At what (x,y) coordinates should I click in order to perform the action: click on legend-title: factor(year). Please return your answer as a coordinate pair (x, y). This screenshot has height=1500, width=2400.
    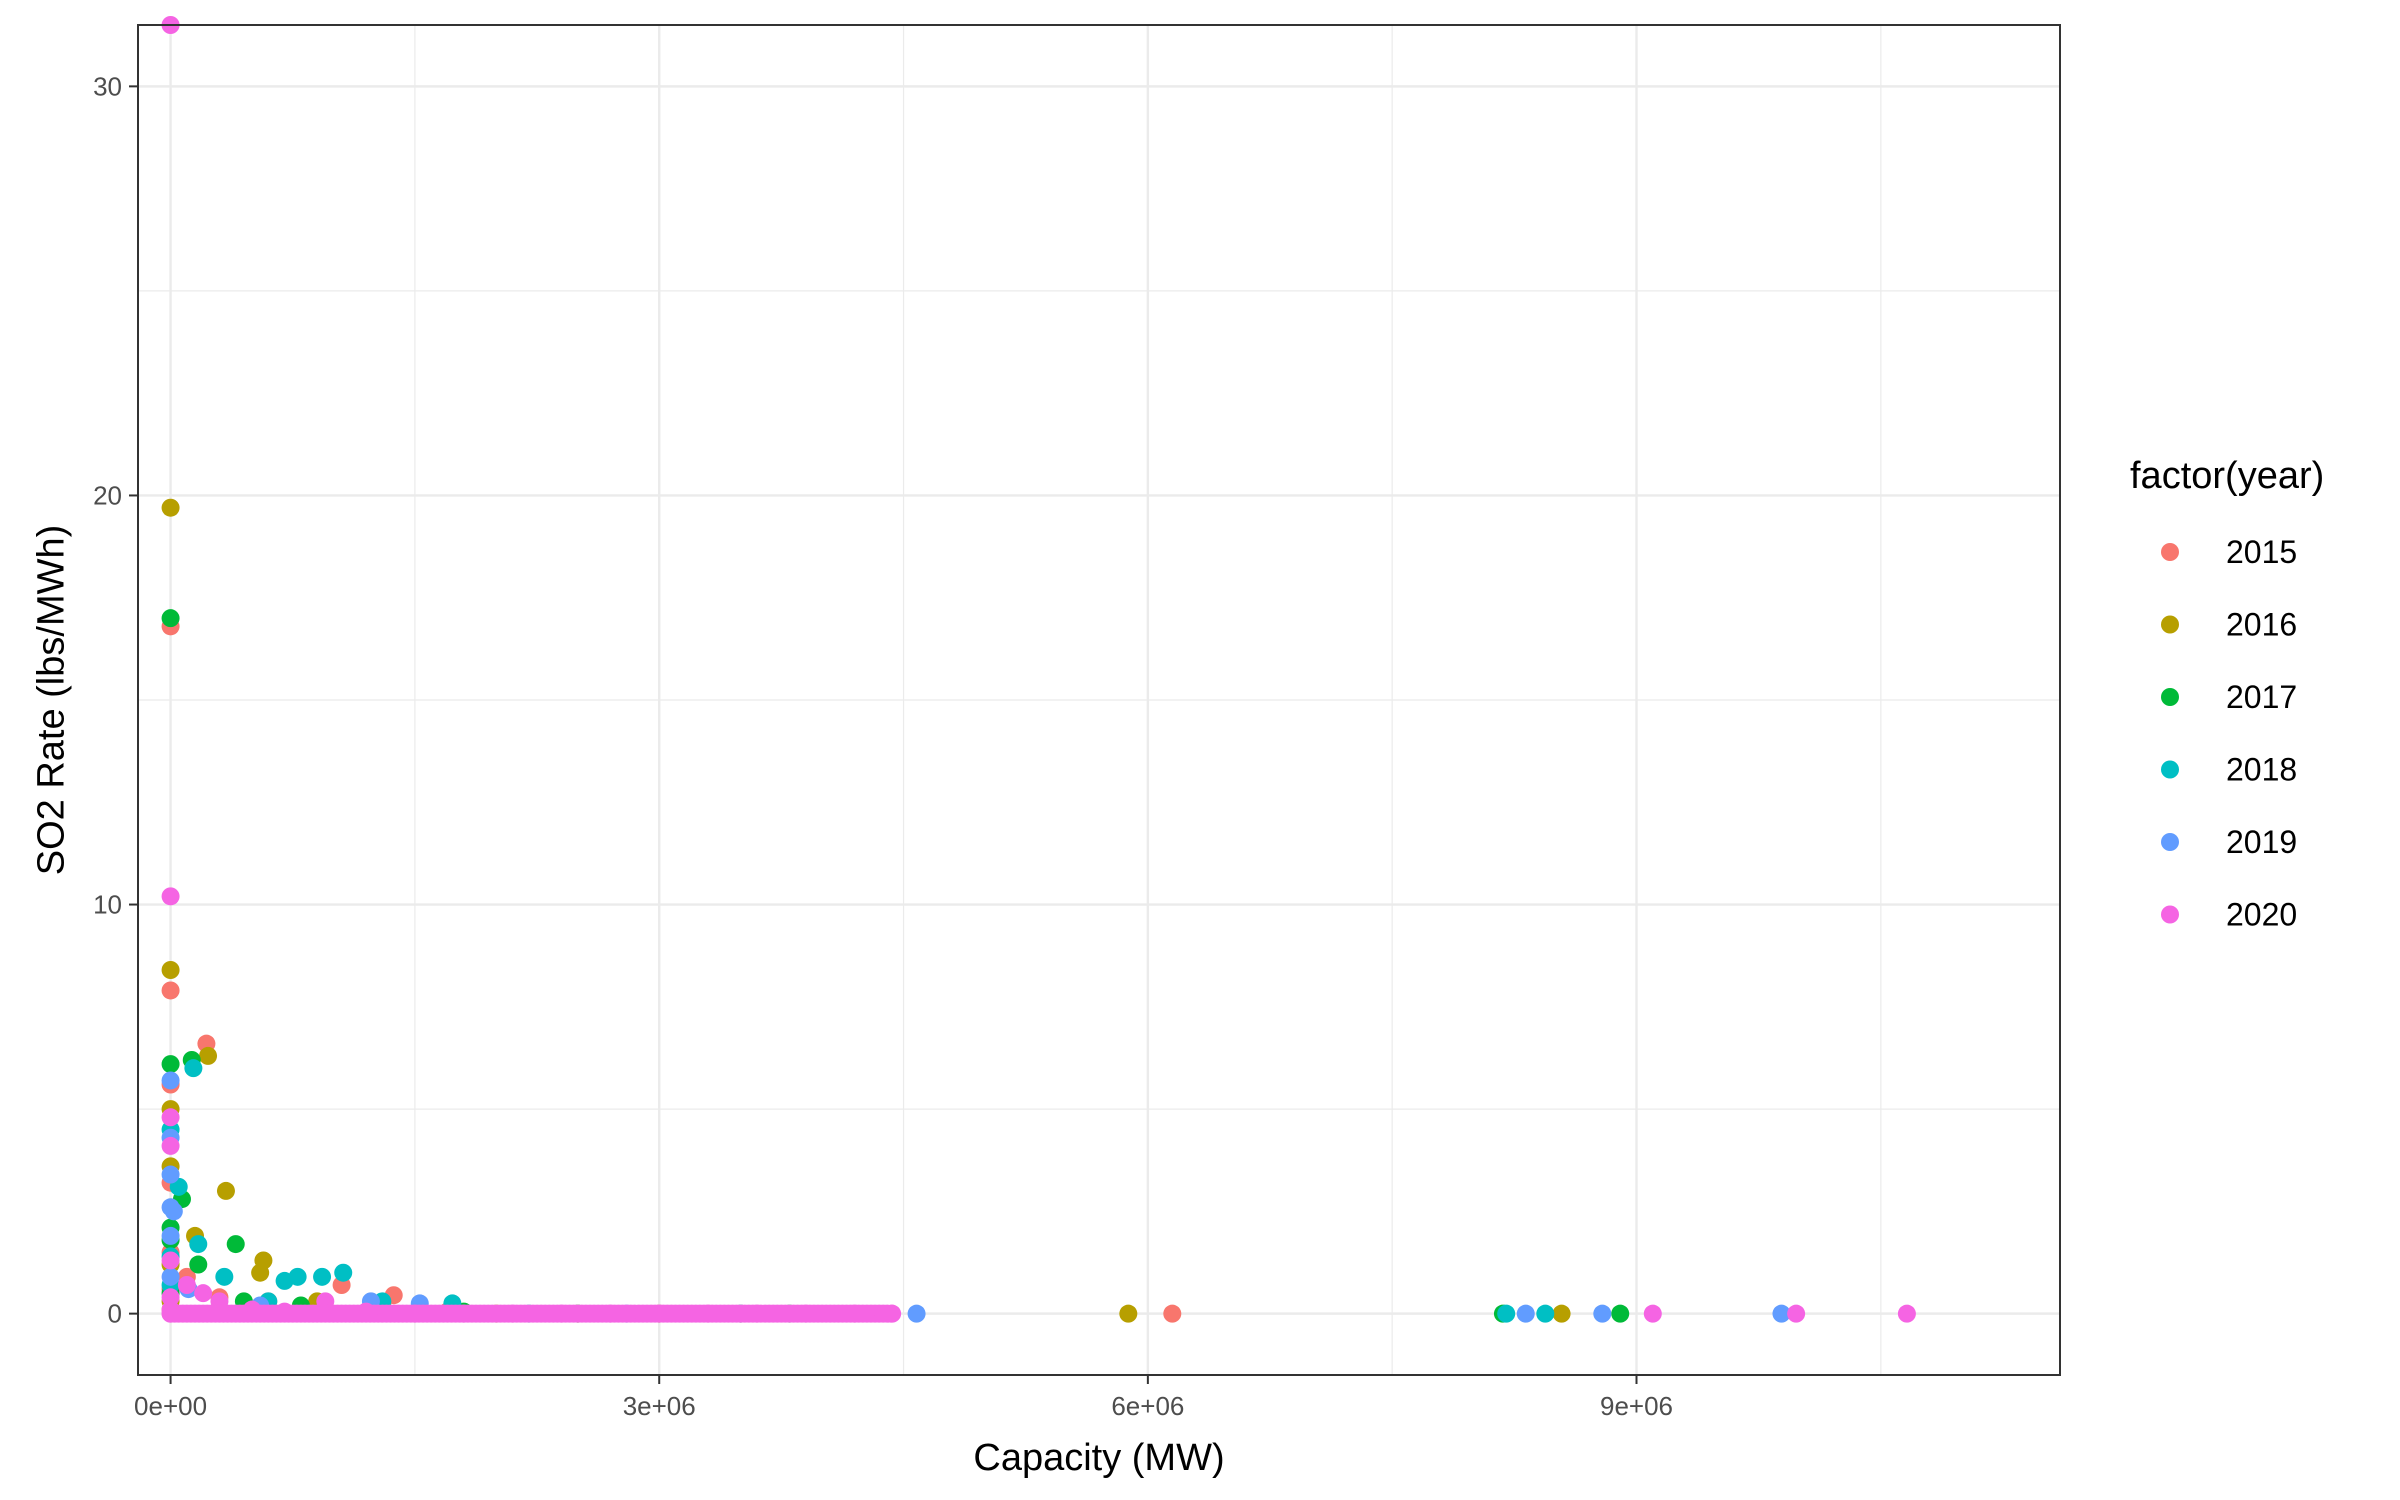
    Looking at the image, I should click on (2227, 476).